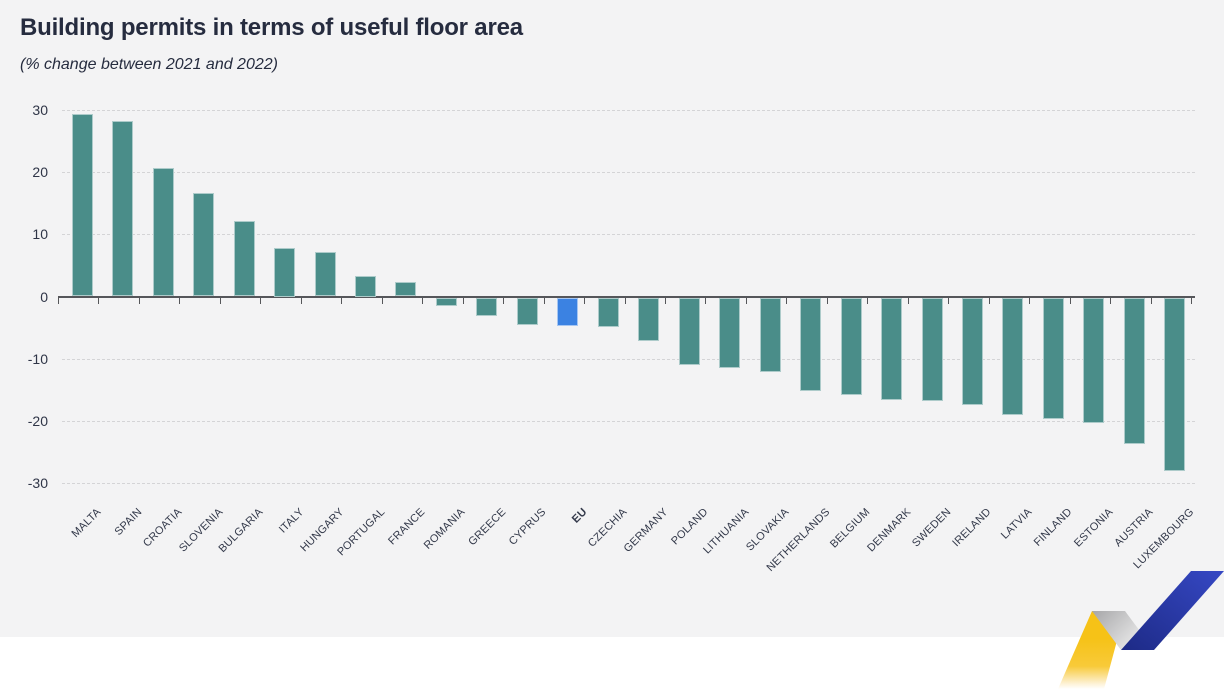  Describe the element at coordinates (608, 312) in the screenshot. I see `bar-czechia` at that location.